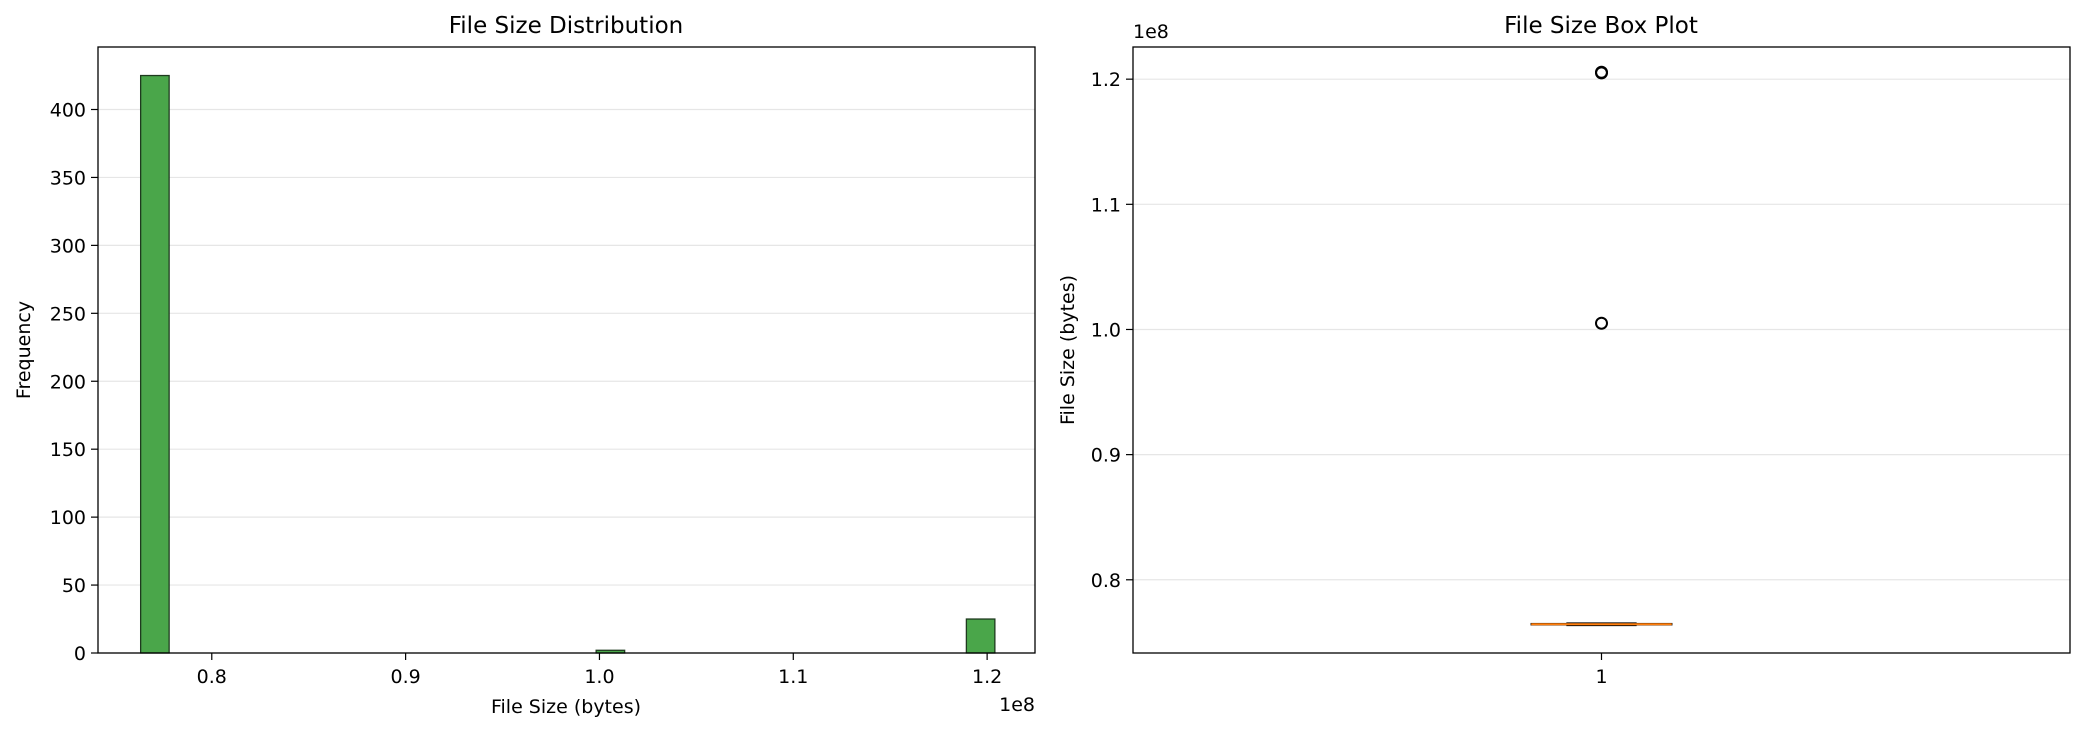 This screenshot has height=735, width=2084. Describe the element at coordinates (24, 350) in the screenshot. I see `histogram-y-label: Frequency` at that location.